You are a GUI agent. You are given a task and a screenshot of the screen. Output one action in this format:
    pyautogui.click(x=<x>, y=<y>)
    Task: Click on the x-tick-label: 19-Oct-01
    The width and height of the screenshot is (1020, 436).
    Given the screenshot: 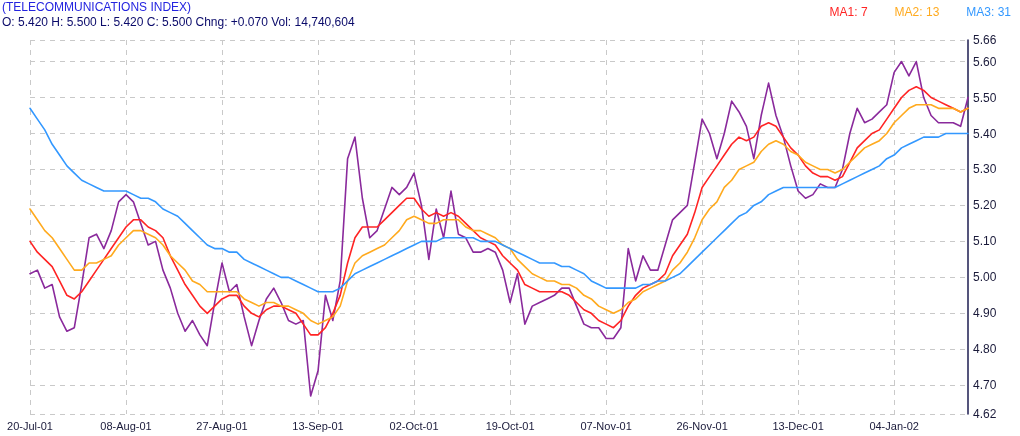 What is the action you would take?
    pyautogui.click(x=510, y=425)
    